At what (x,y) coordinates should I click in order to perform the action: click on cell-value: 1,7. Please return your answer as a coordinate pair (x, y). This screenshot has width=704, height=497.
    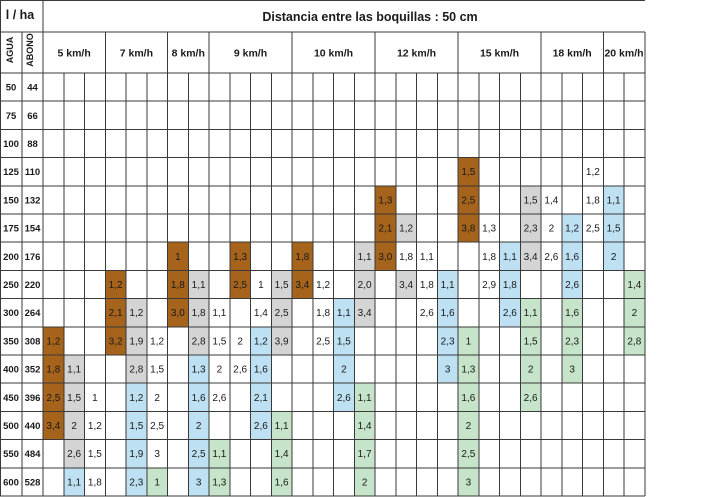
    Looking at the image, I should click on (365, 454).